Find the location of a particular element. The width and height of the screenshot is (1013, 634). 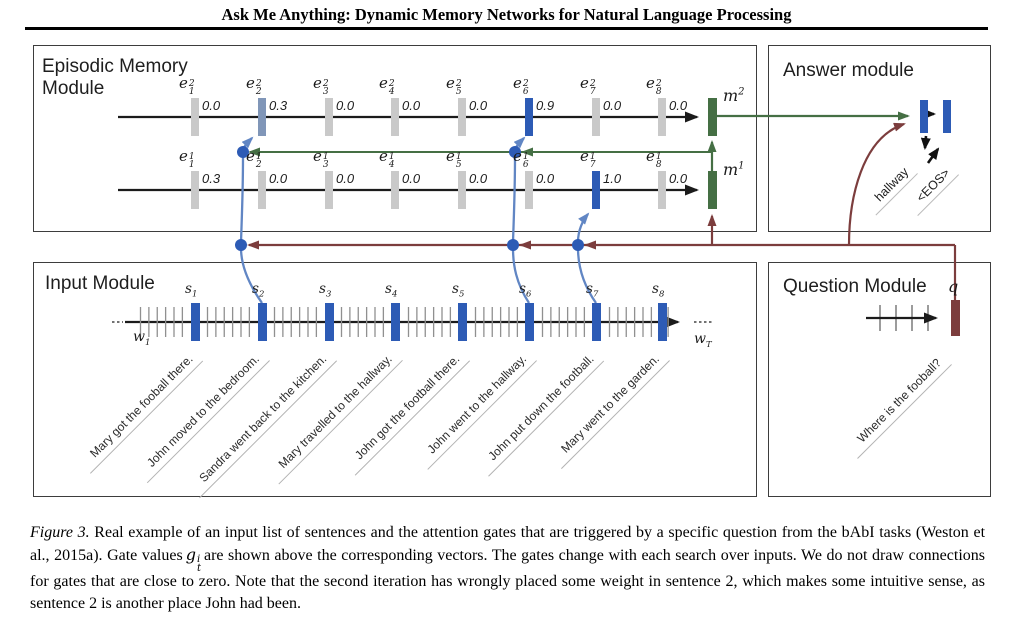

gate-value-e2-1: 0.0 is located at coordinates (211, 105).